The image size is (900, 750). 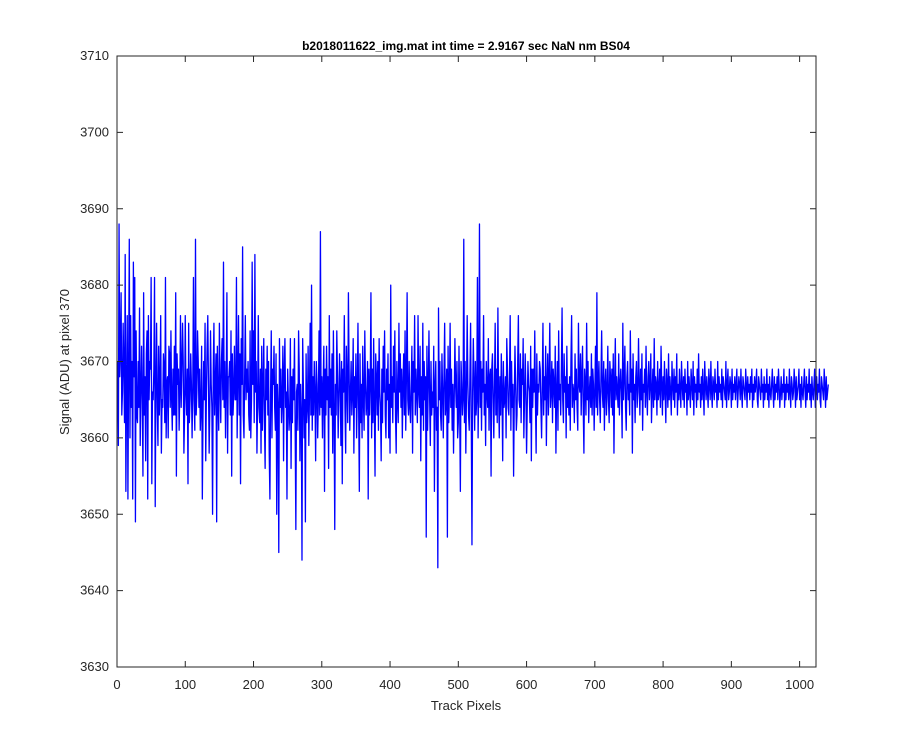 What do you see at coordinates (458, 684) in the screenshot?
I see `x-tick-label: 500` at bounding box center [458, 684].